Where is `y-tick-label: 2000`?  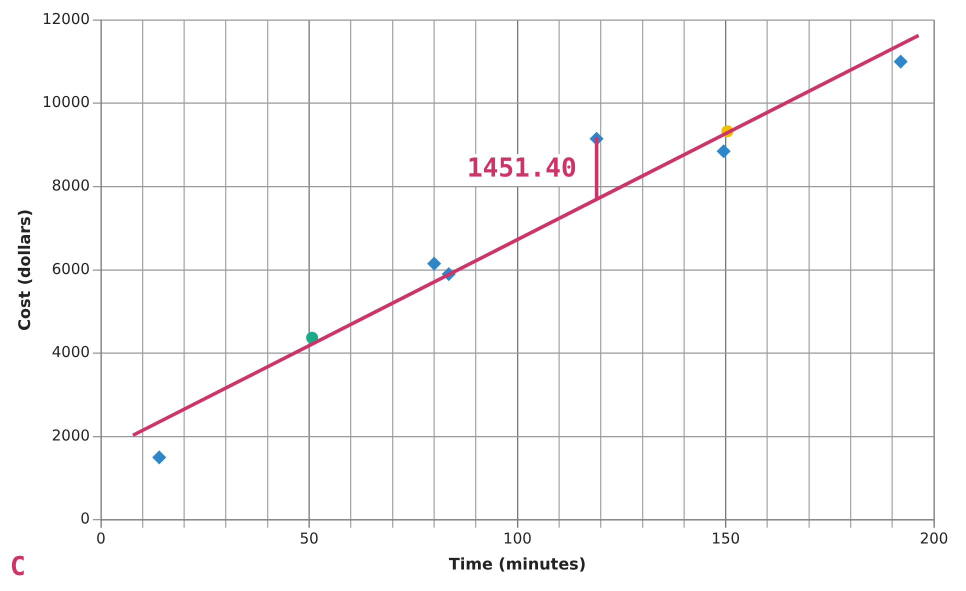
y-tick-label: 2000 is located at coordinates (71, 435).